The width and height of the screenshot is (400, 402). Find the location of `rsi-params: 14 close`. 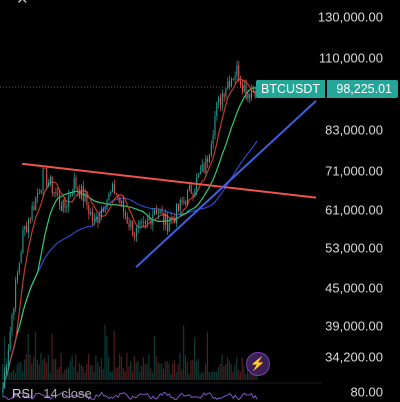

rsi-params: 14 close is located at coordinates (67, 393).